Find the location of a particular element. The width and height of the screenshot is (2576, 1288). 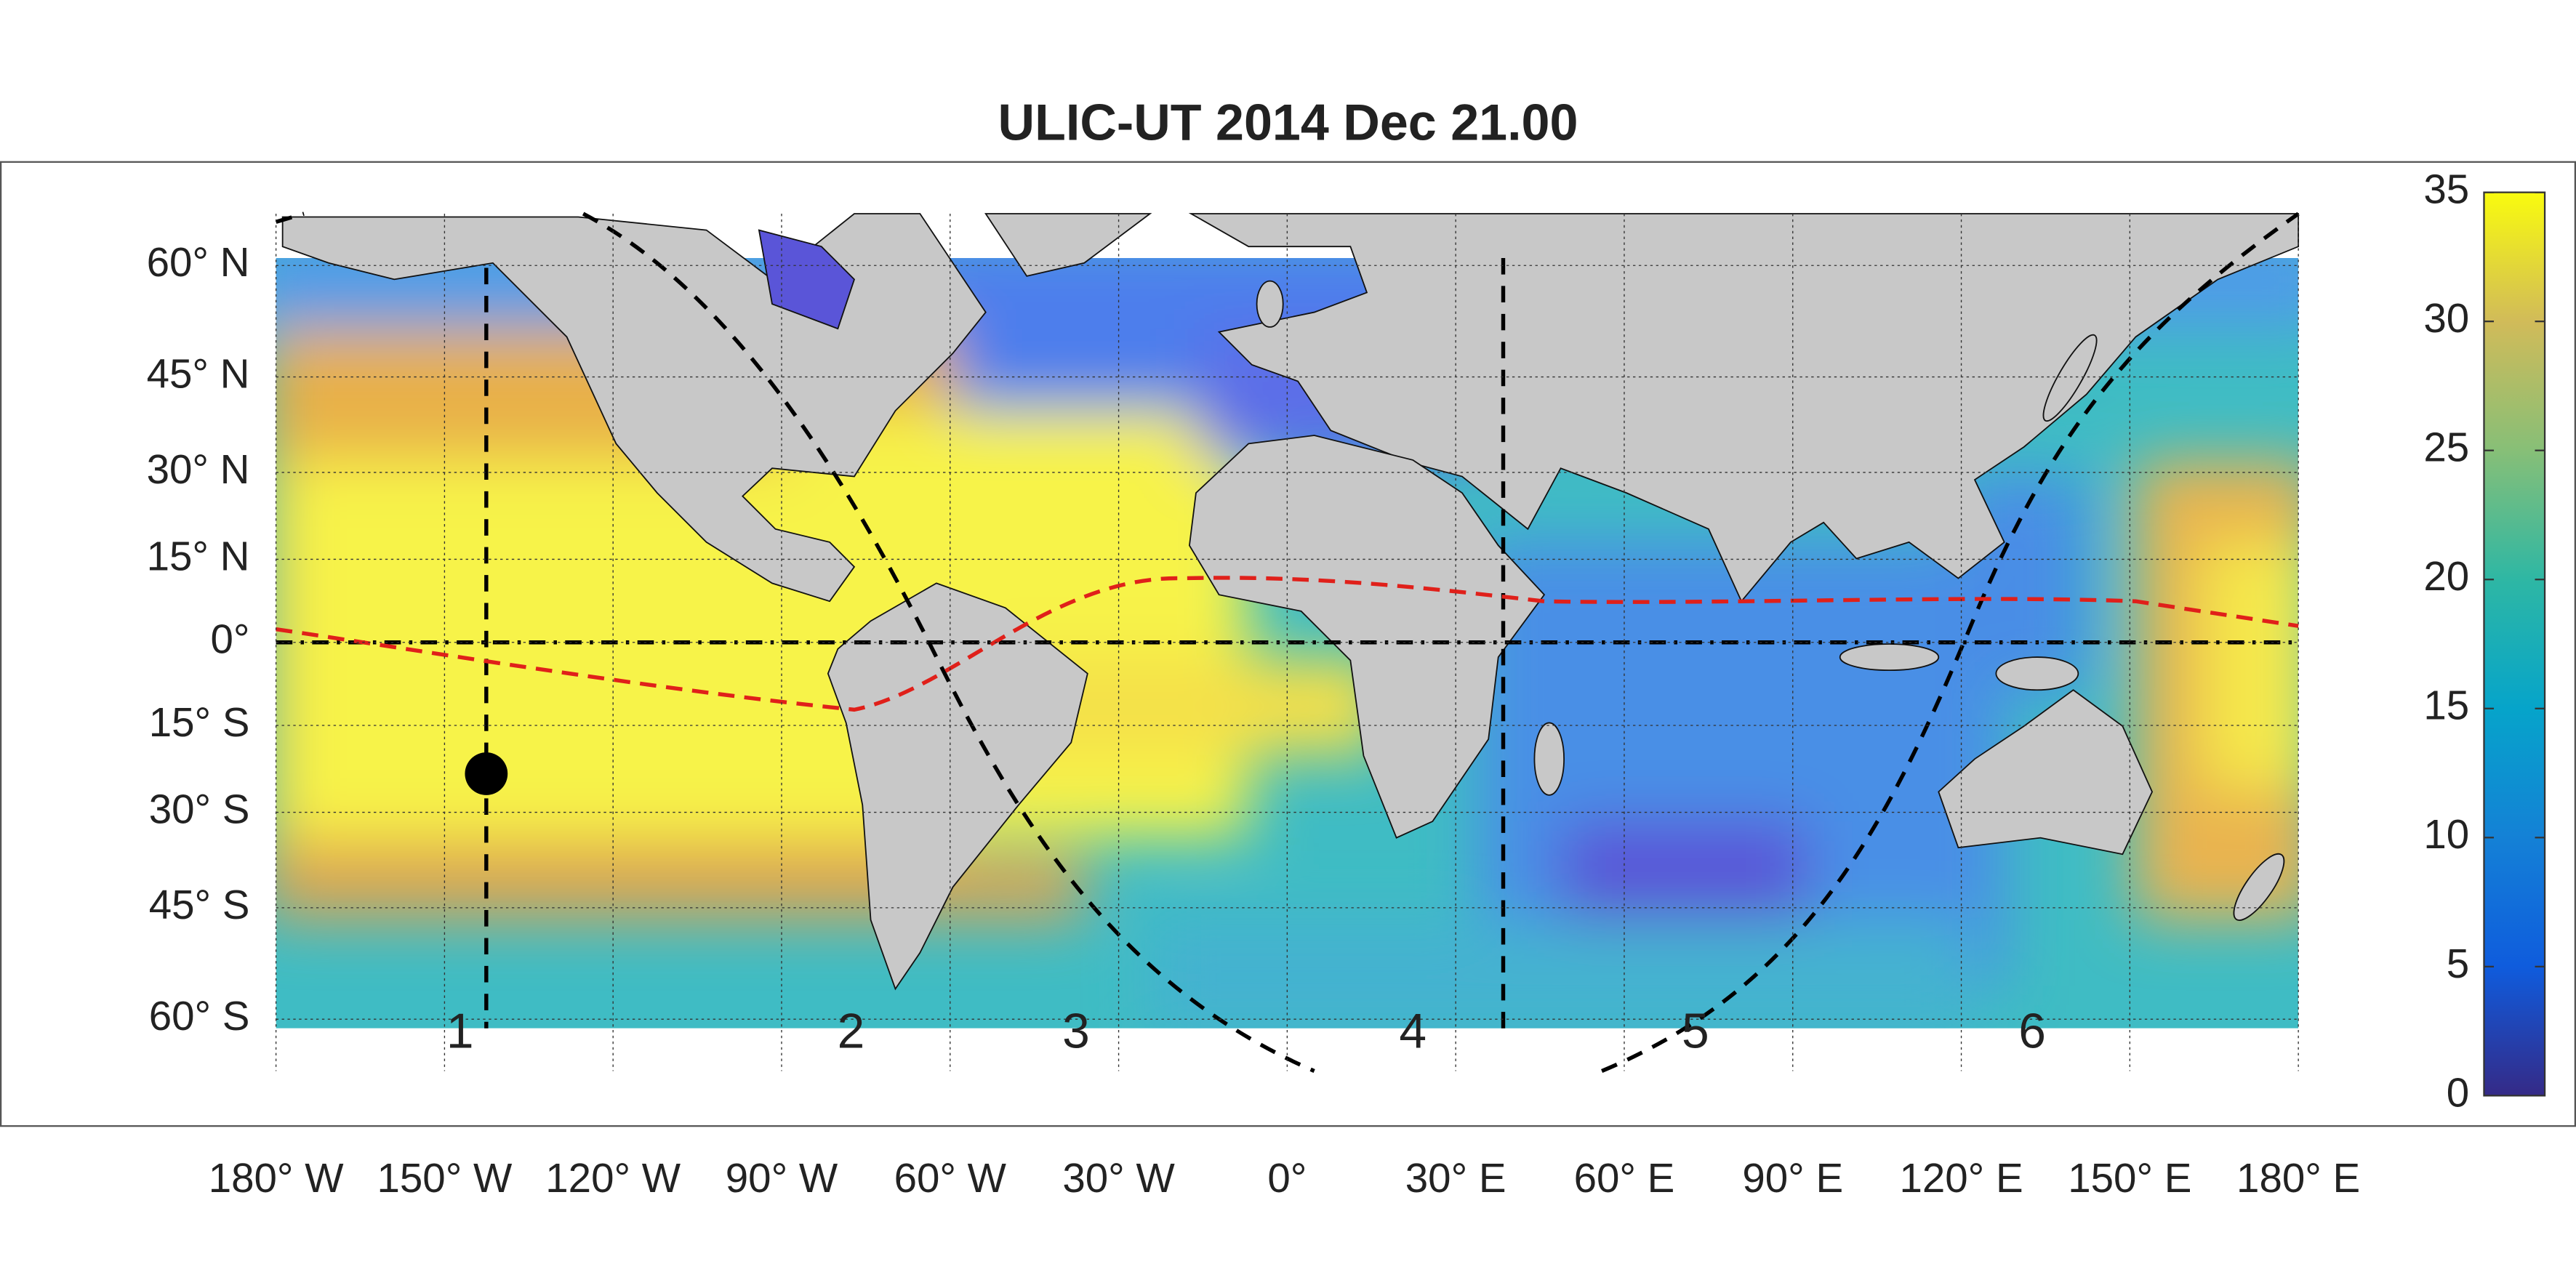

y-tick-label: 30° N is located at coordinates (198, 469).